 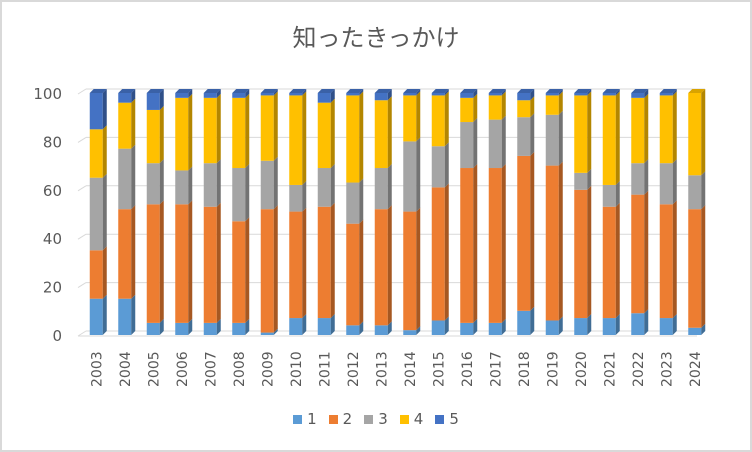 I want to click on bar-segment-1-2016, so click(x=467, y=328).